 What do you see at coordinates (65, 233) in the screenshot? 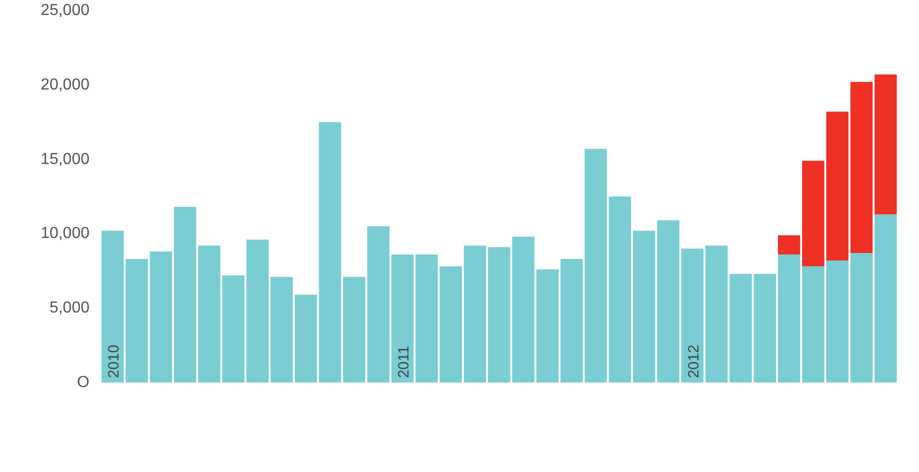
I see `y-tick-label: 10,000` at bounding box center [65, 233].